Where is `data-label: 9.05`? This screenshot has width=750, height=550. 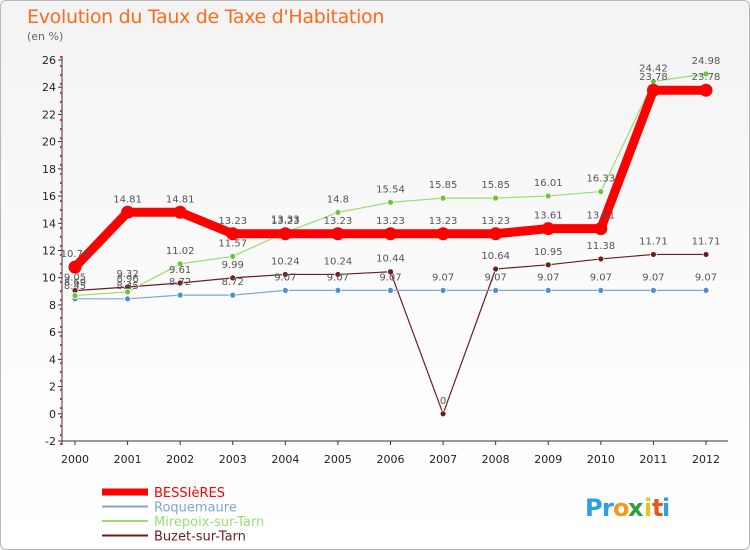
data-label: 9.05 is located at coordinates (75, 278).